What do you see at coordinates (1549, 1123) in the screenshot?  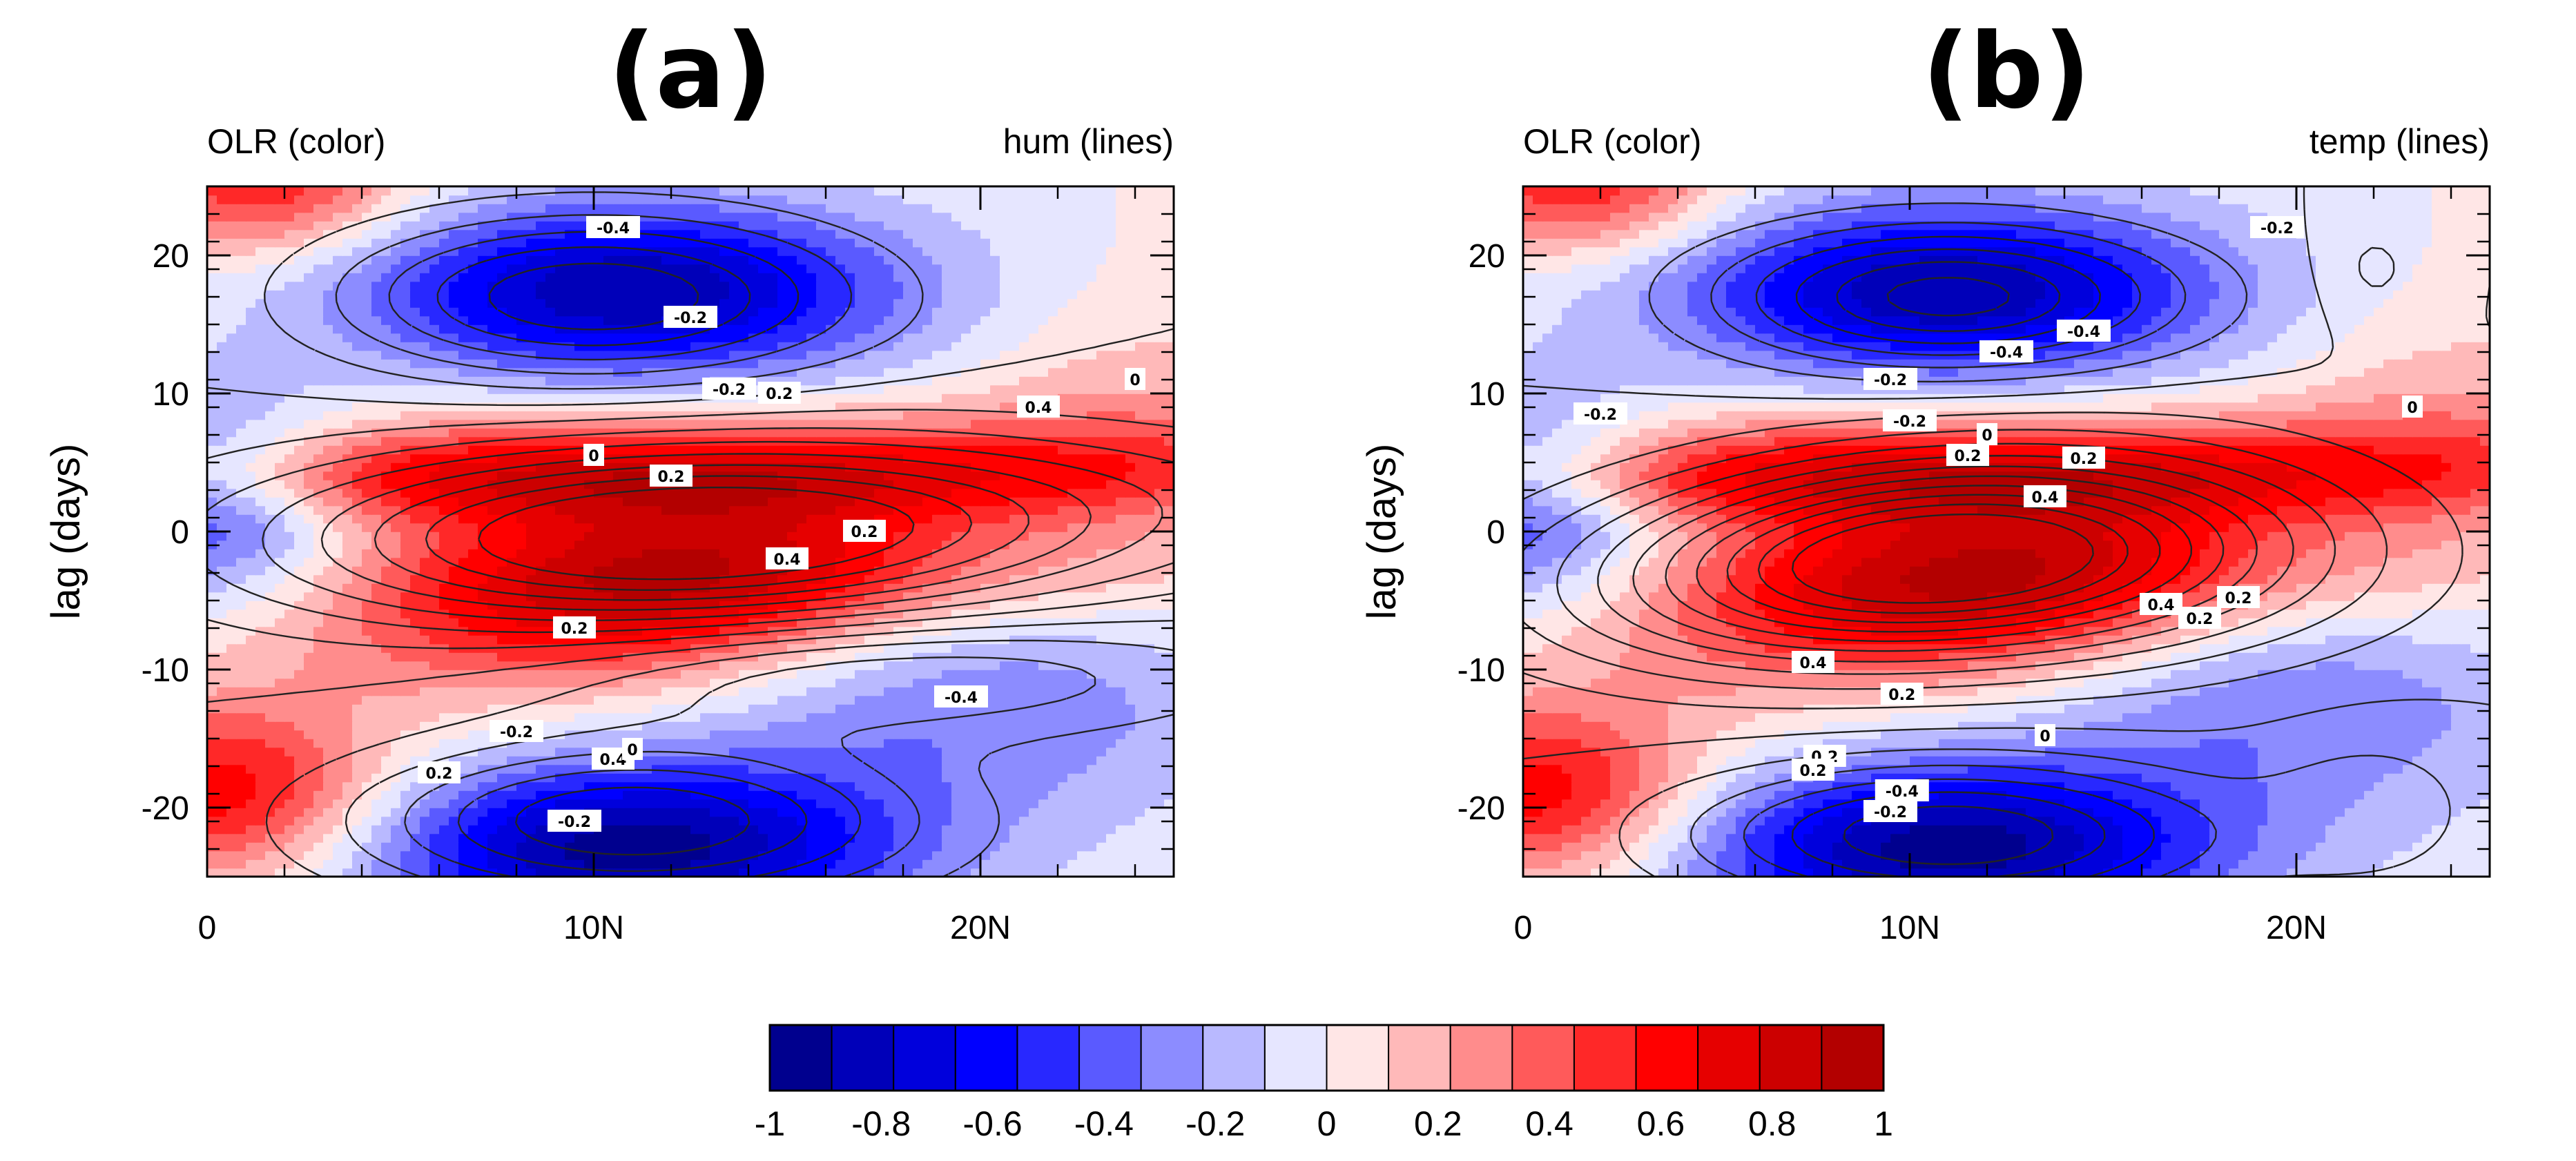 I see `colorbar-tick-label: 0.4` at bounding box center [1549, 1123].